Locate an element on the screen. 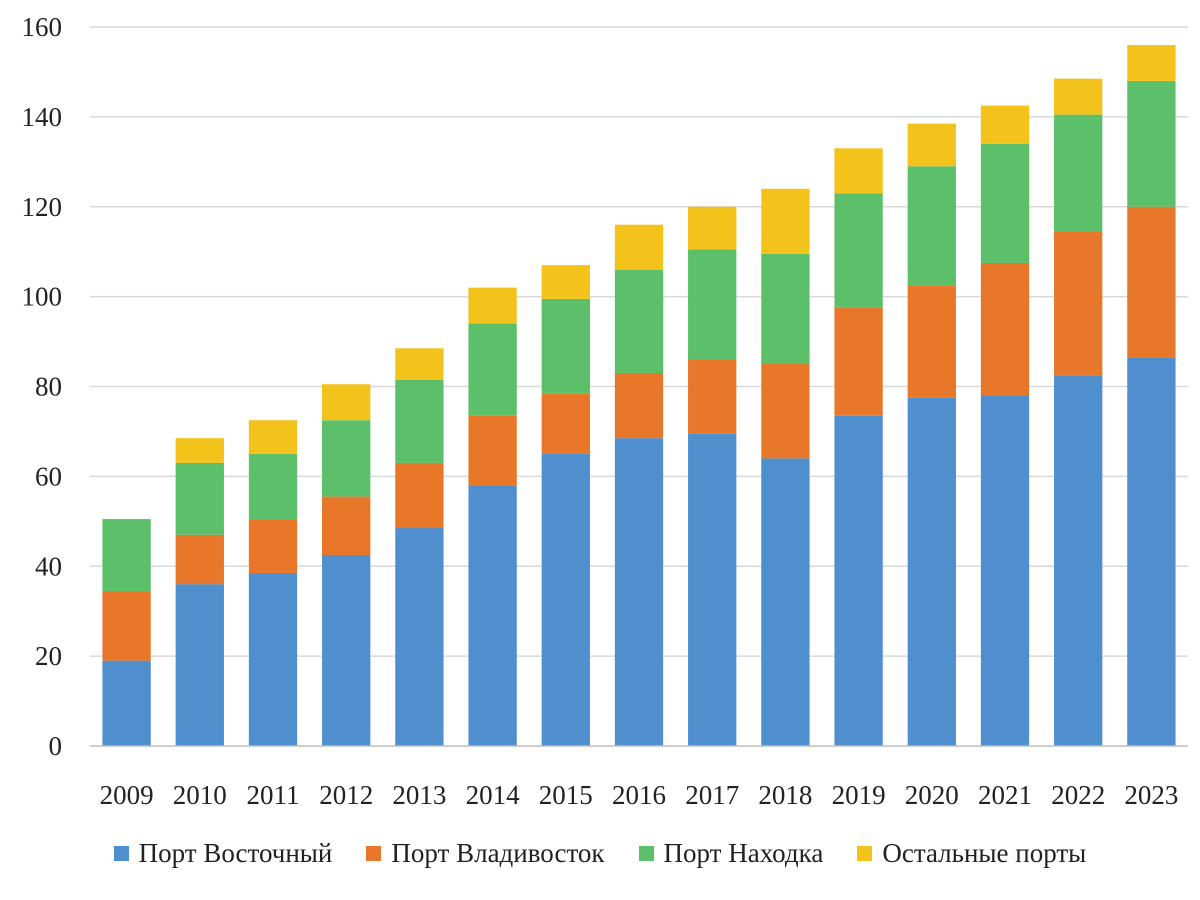 The image size is (1200, 900). x-tick-label: 2015 is located at coordinates (566, 795).